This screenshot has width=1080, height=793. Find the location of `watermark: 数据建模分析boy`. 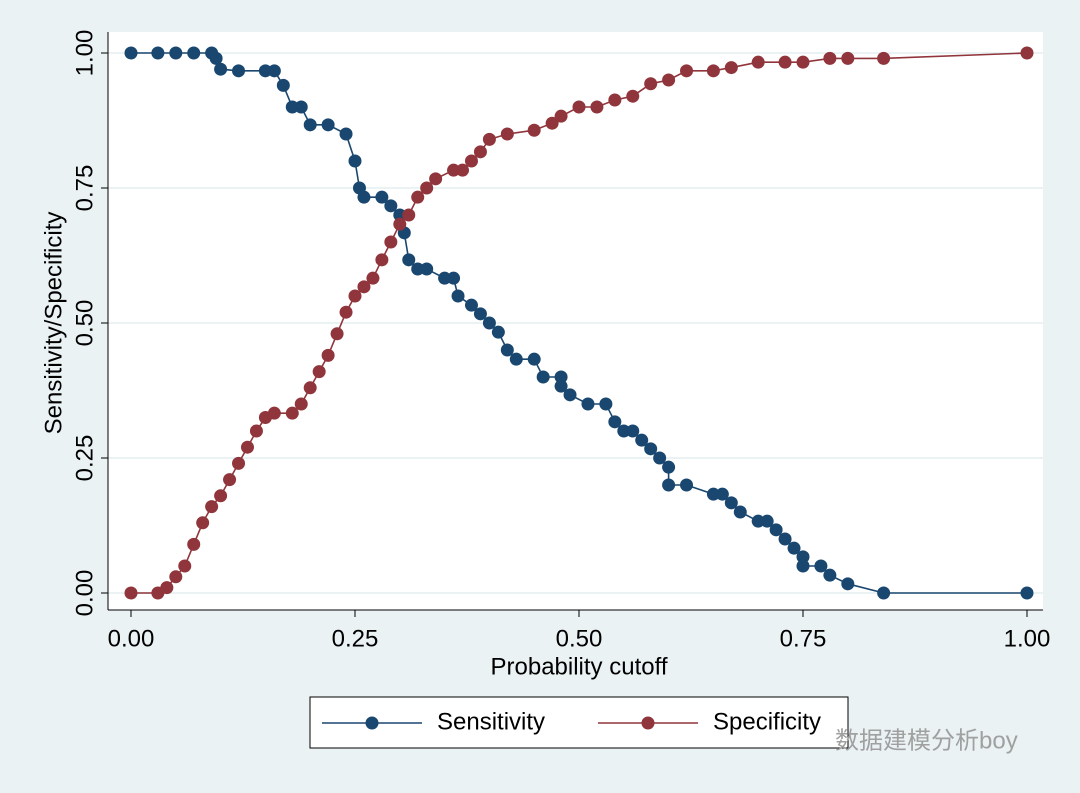

watermark: 数据建模分析boy is located at coordinates (926, 740).